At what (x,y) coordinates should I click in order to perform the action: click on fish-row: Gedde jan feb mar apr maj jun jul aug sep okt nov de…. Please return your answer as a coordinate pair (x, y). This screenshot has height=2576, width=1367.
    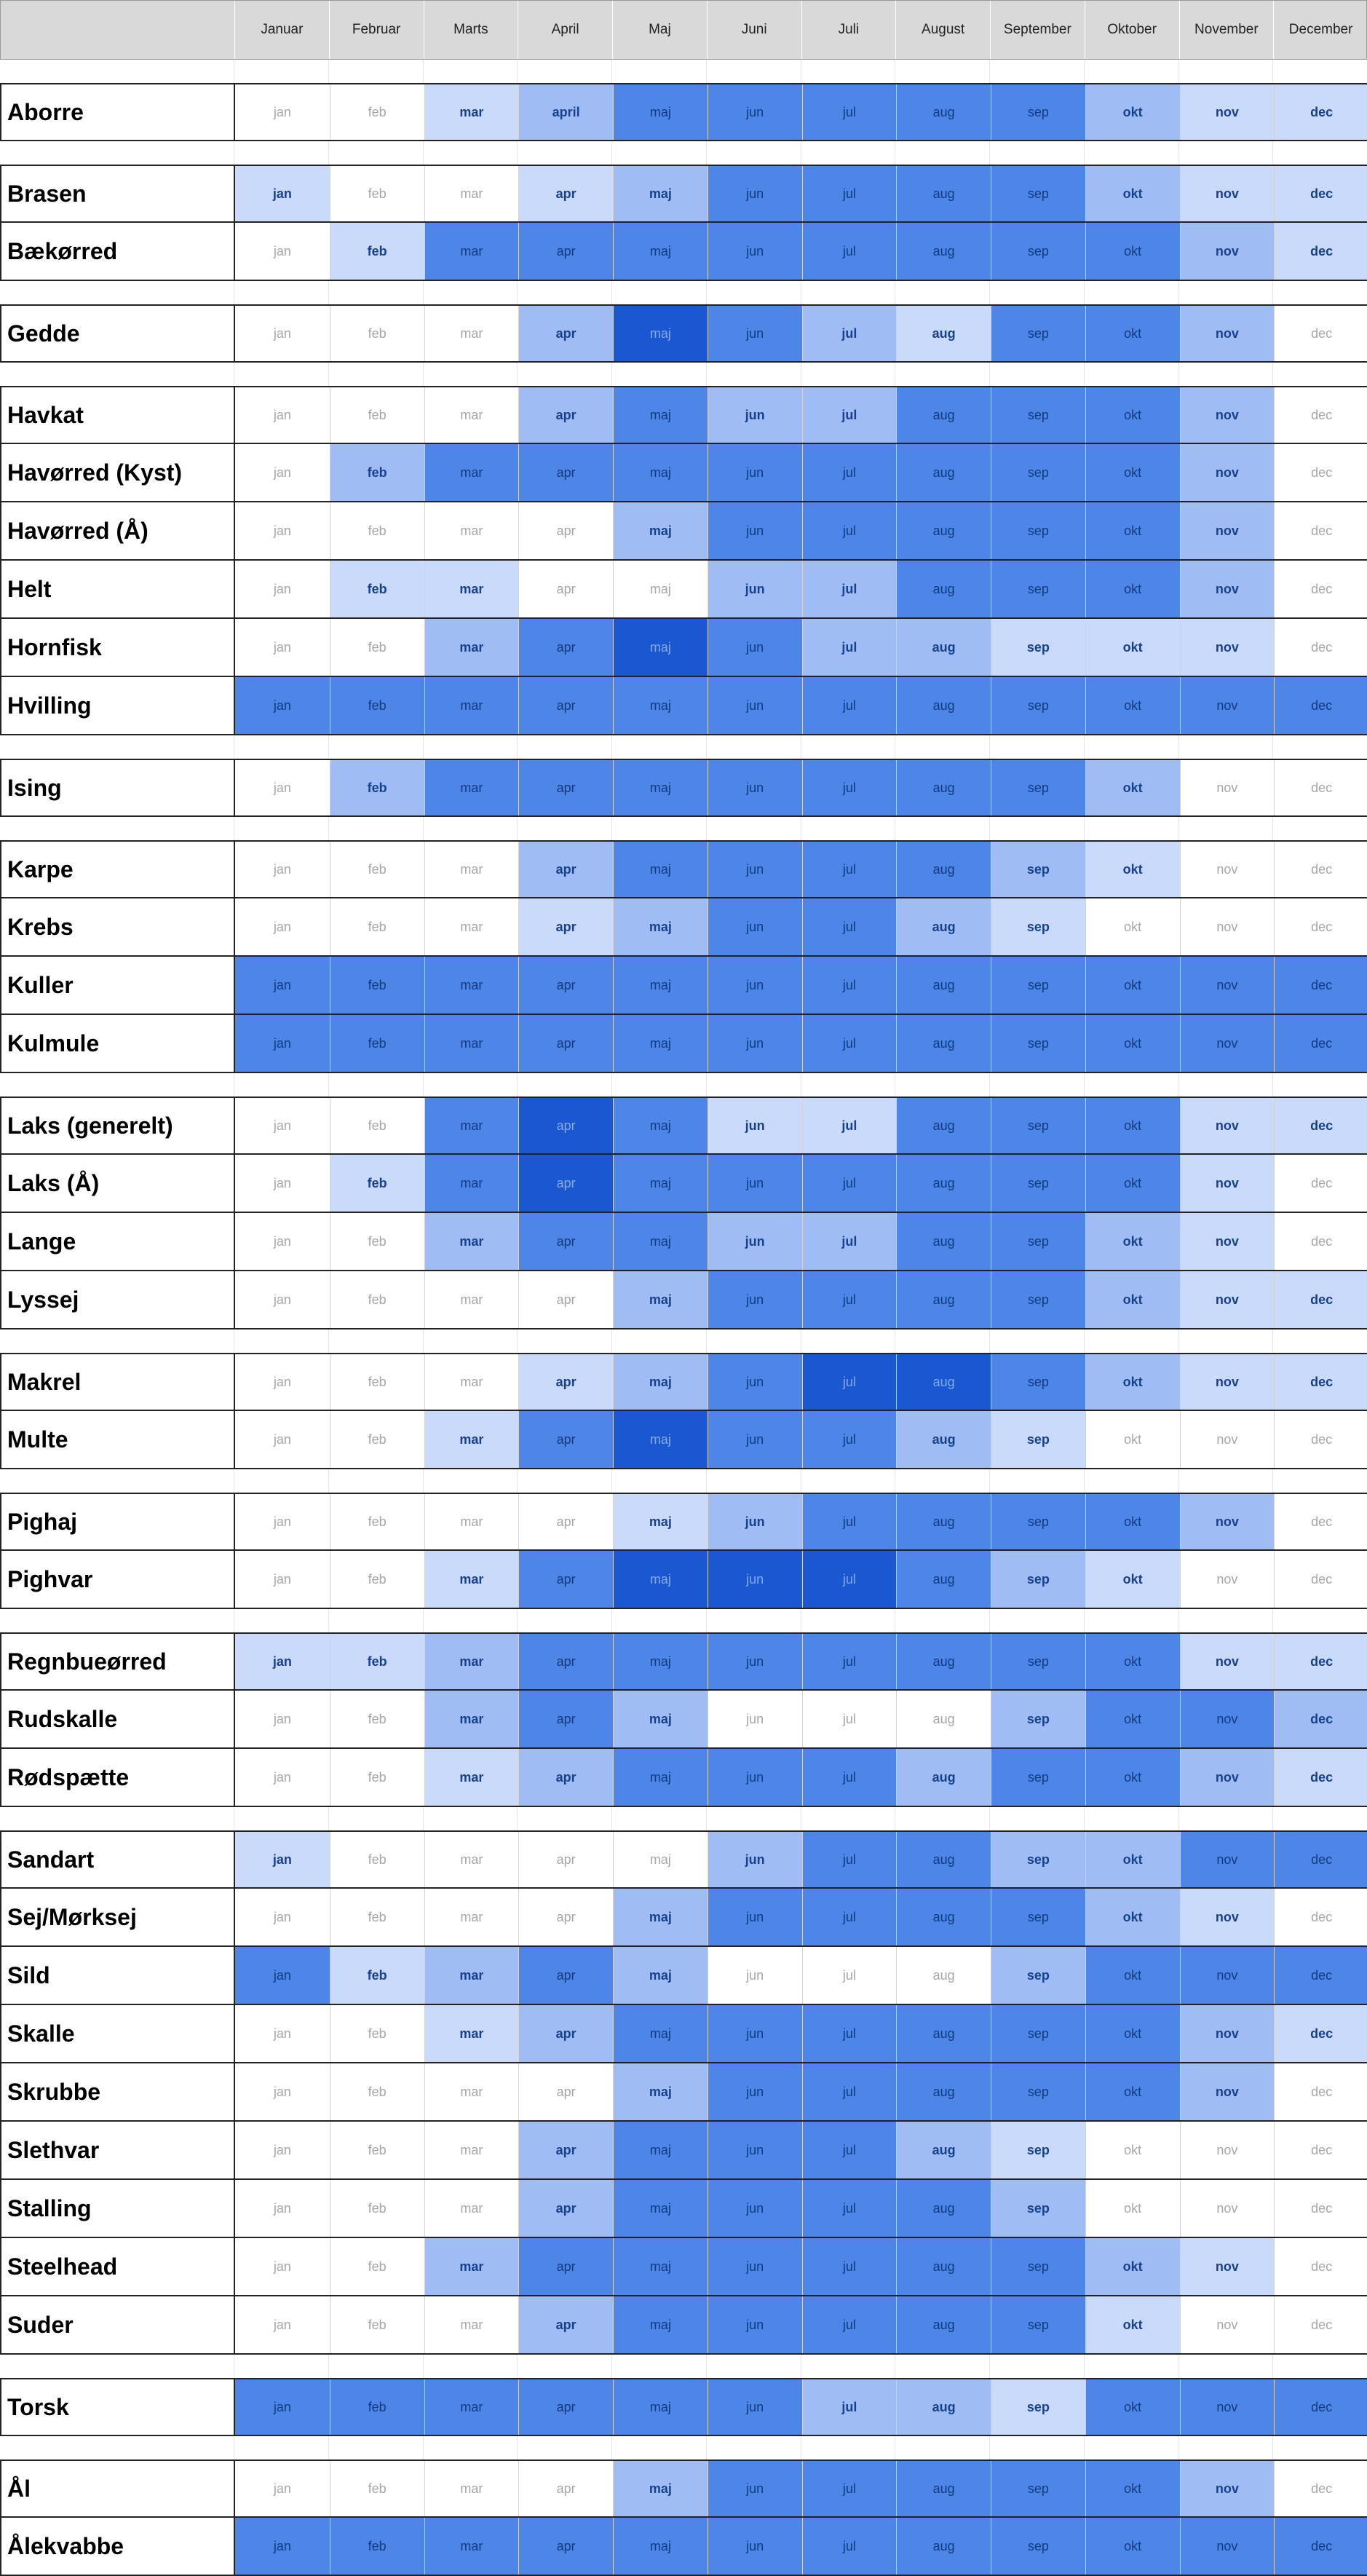
    Looking at the image, I should click on (683, 334).